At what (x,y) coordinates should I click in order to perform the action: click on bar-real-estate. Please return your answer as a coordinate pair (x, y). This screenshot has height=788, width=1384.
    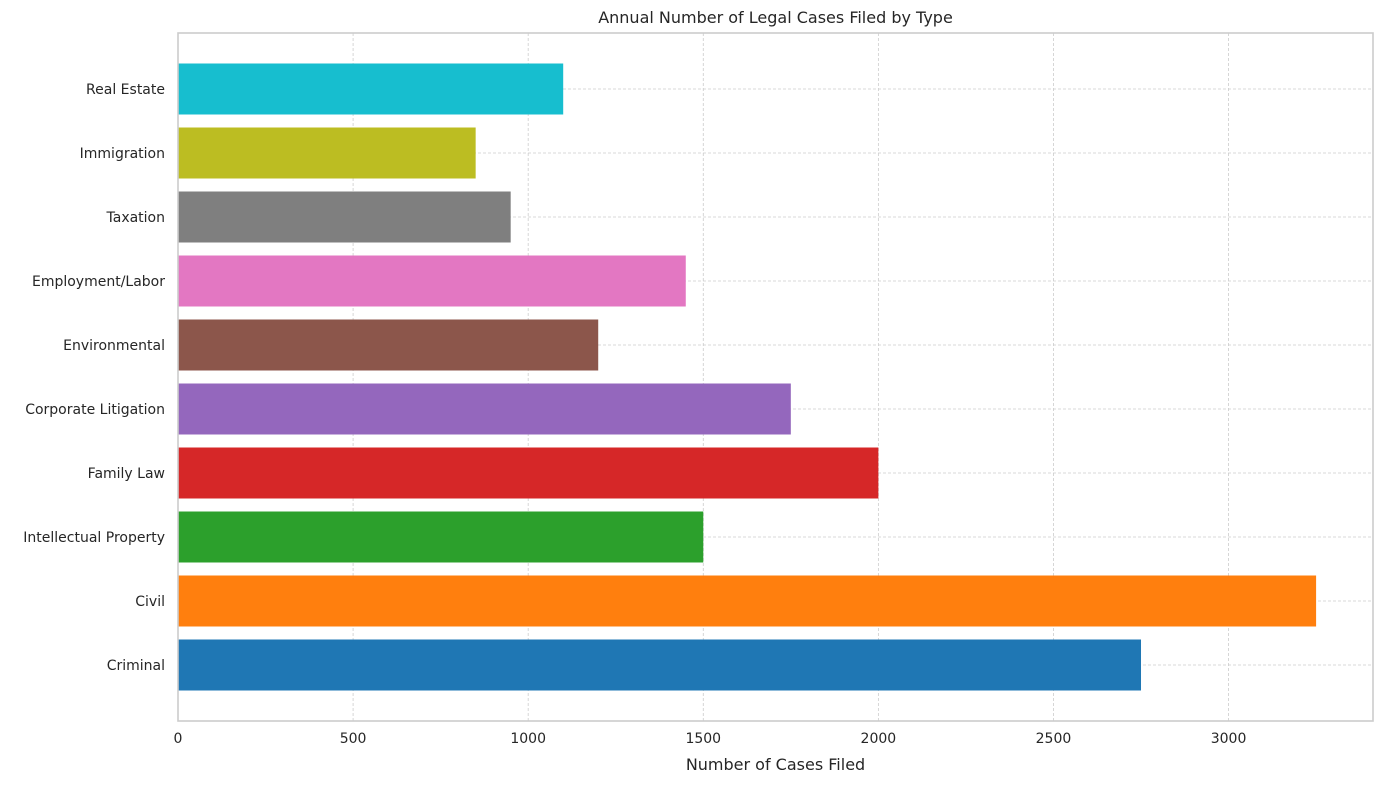
    Looking at the image, I should click on (371, 89).